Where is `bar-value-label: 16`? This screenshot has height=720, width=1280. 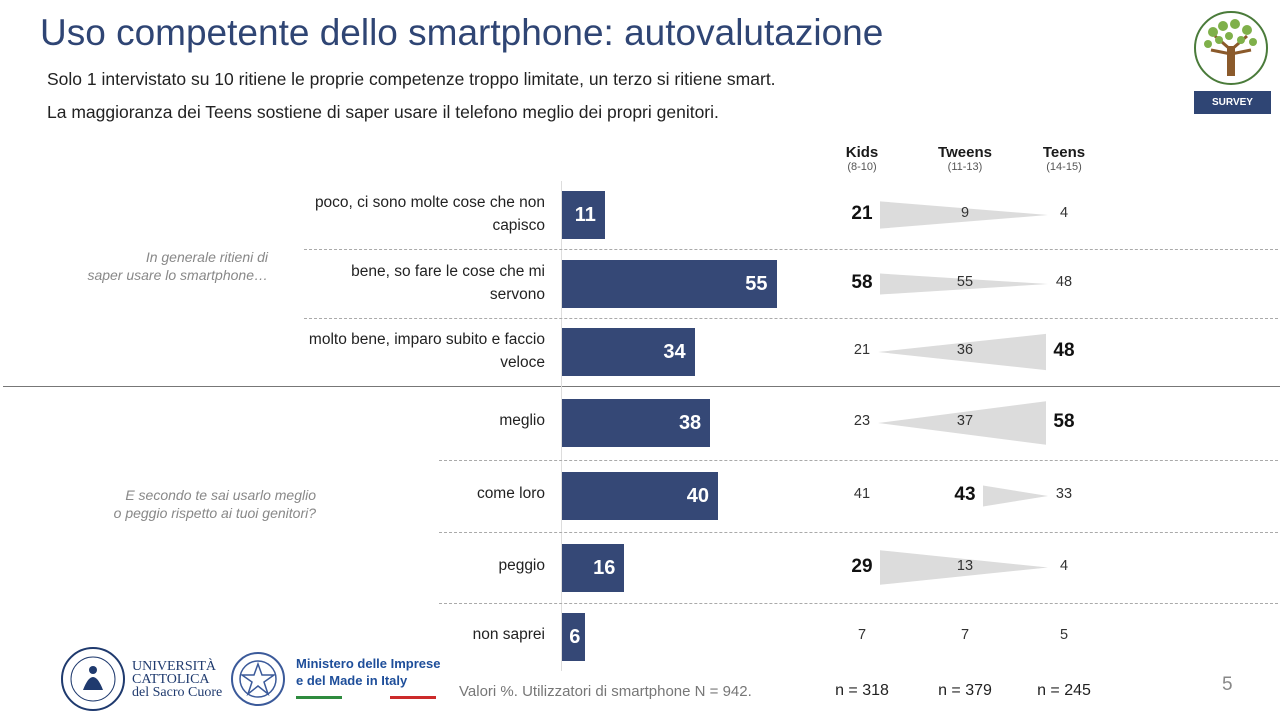
bar-value-label: 16 is located at coordinates (604, 567).